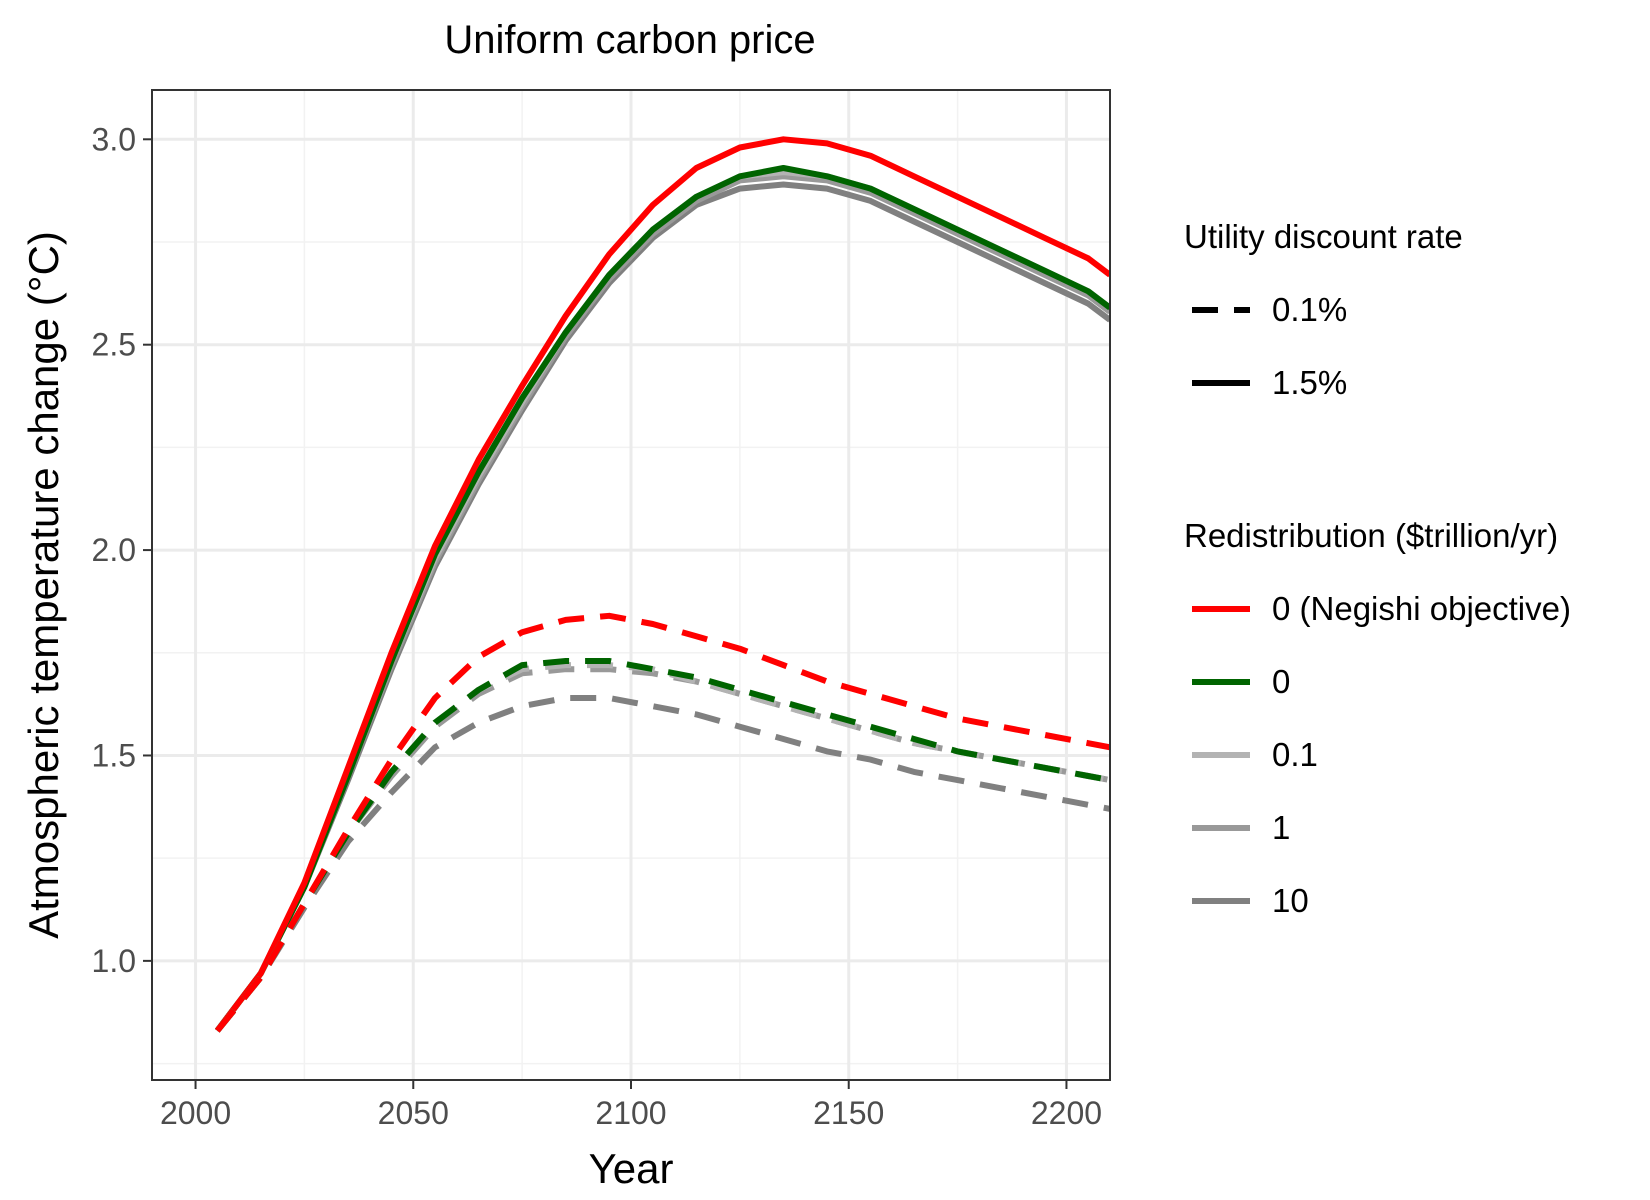 Image resolution: width=1650 pixels, height=1200 pixels. Describe the element at coordinates (114, 345) in the screenshot. I see `y-tick-label: 2.5` at that location.